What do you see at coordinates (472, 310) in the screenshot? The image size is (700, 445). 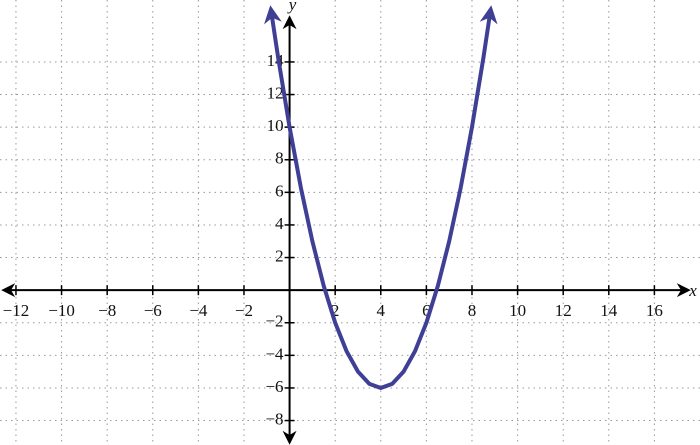 I see `x-tick-label: 8` at bounding box center [472, 310].